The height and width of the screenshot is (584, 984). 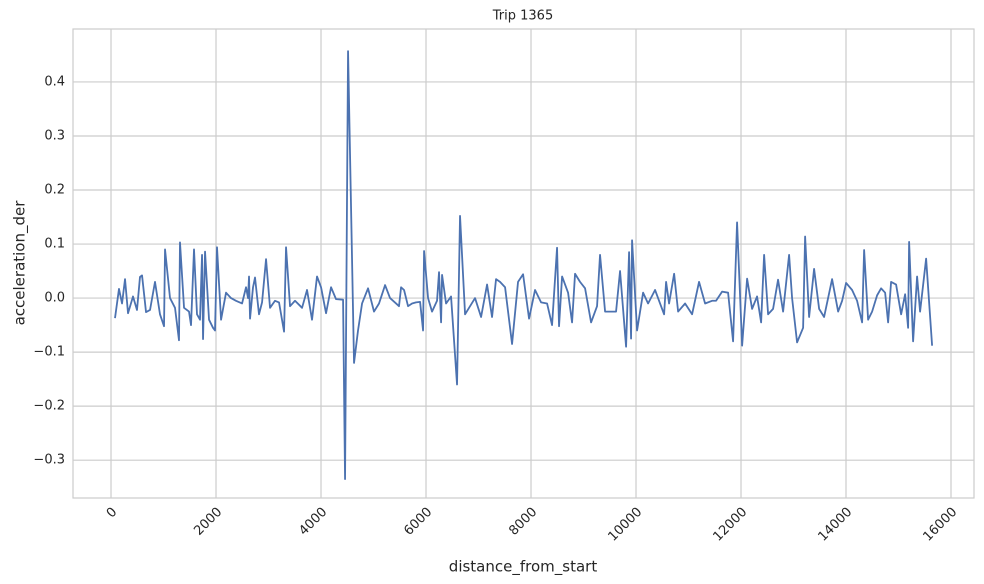 I want to click on x-tick-label: 8000, so click(x=523, y=522).